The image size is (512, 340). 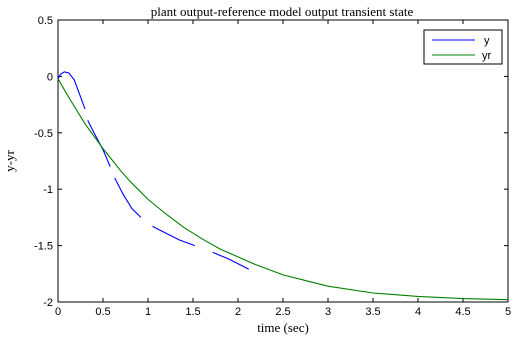 What do you see at coordinates (283, 327) in the screenshot?
I see `x-axis-label: time (sec)` at bounding box center [283, 327].